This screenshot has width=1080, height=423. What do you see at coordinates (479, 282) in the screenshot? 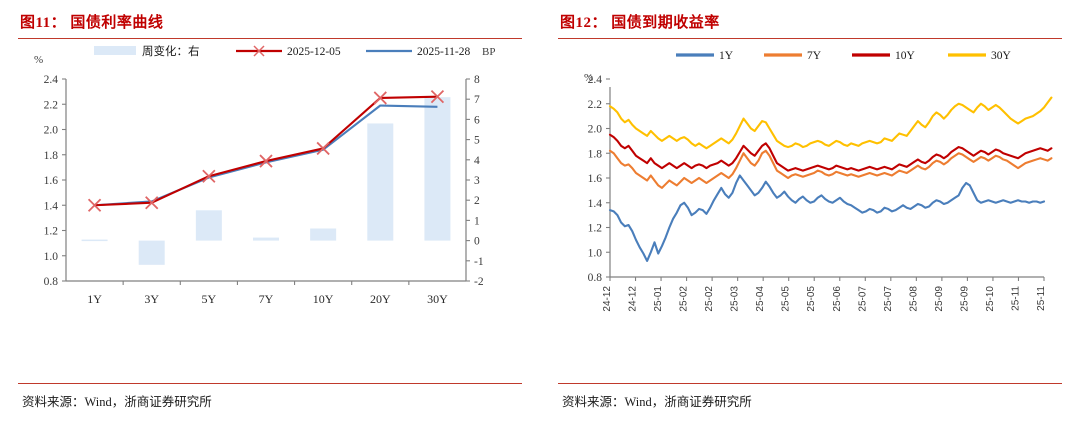
I see `right-ytick-neg2: -2` at bounding box center [479, 282].